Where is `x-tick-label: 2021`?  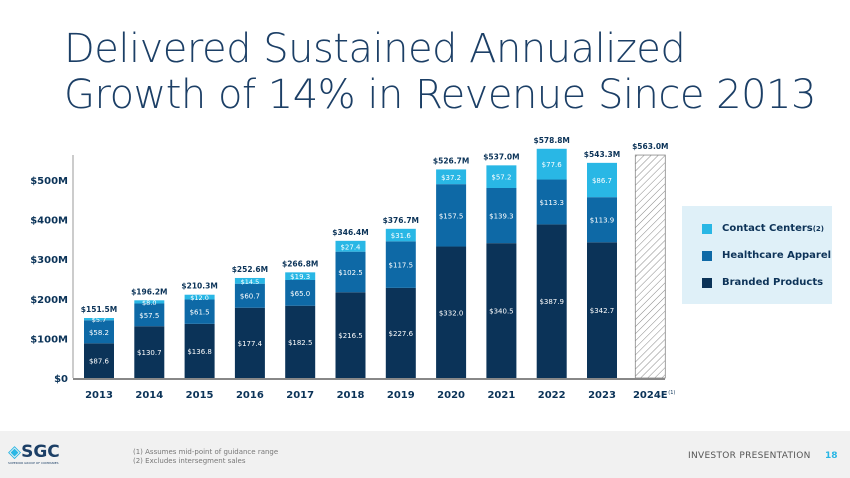 x-tick-label: 2021 is located at coordinates (501, 395).